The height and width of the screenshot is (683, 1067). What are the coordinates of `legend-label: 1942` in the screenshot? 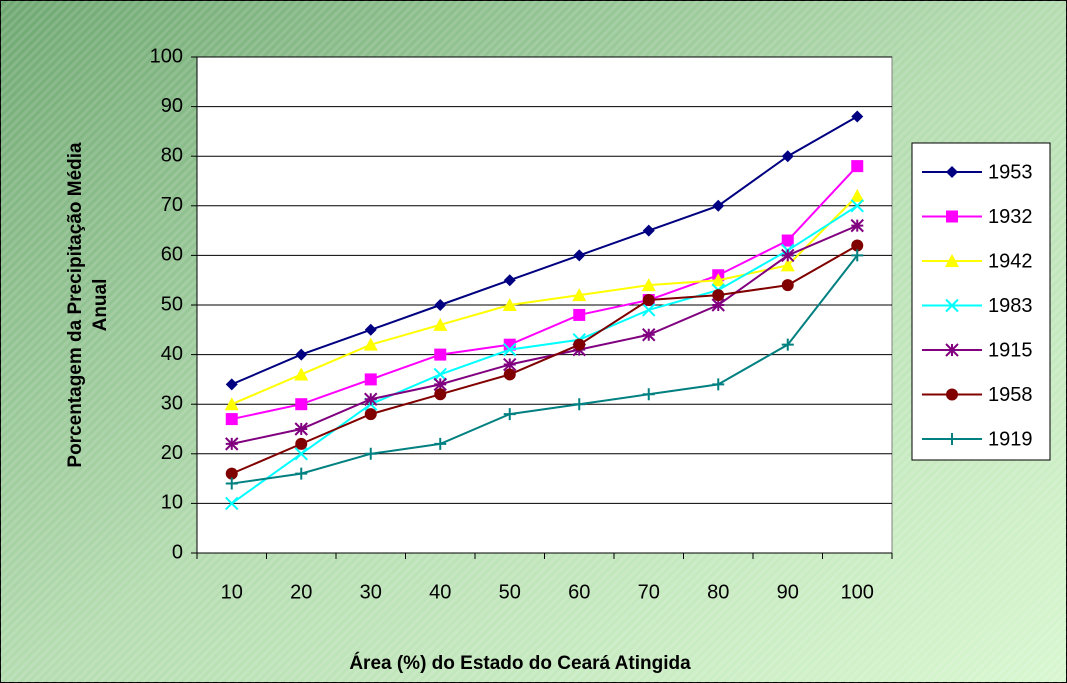 It's located at (1010, 261).